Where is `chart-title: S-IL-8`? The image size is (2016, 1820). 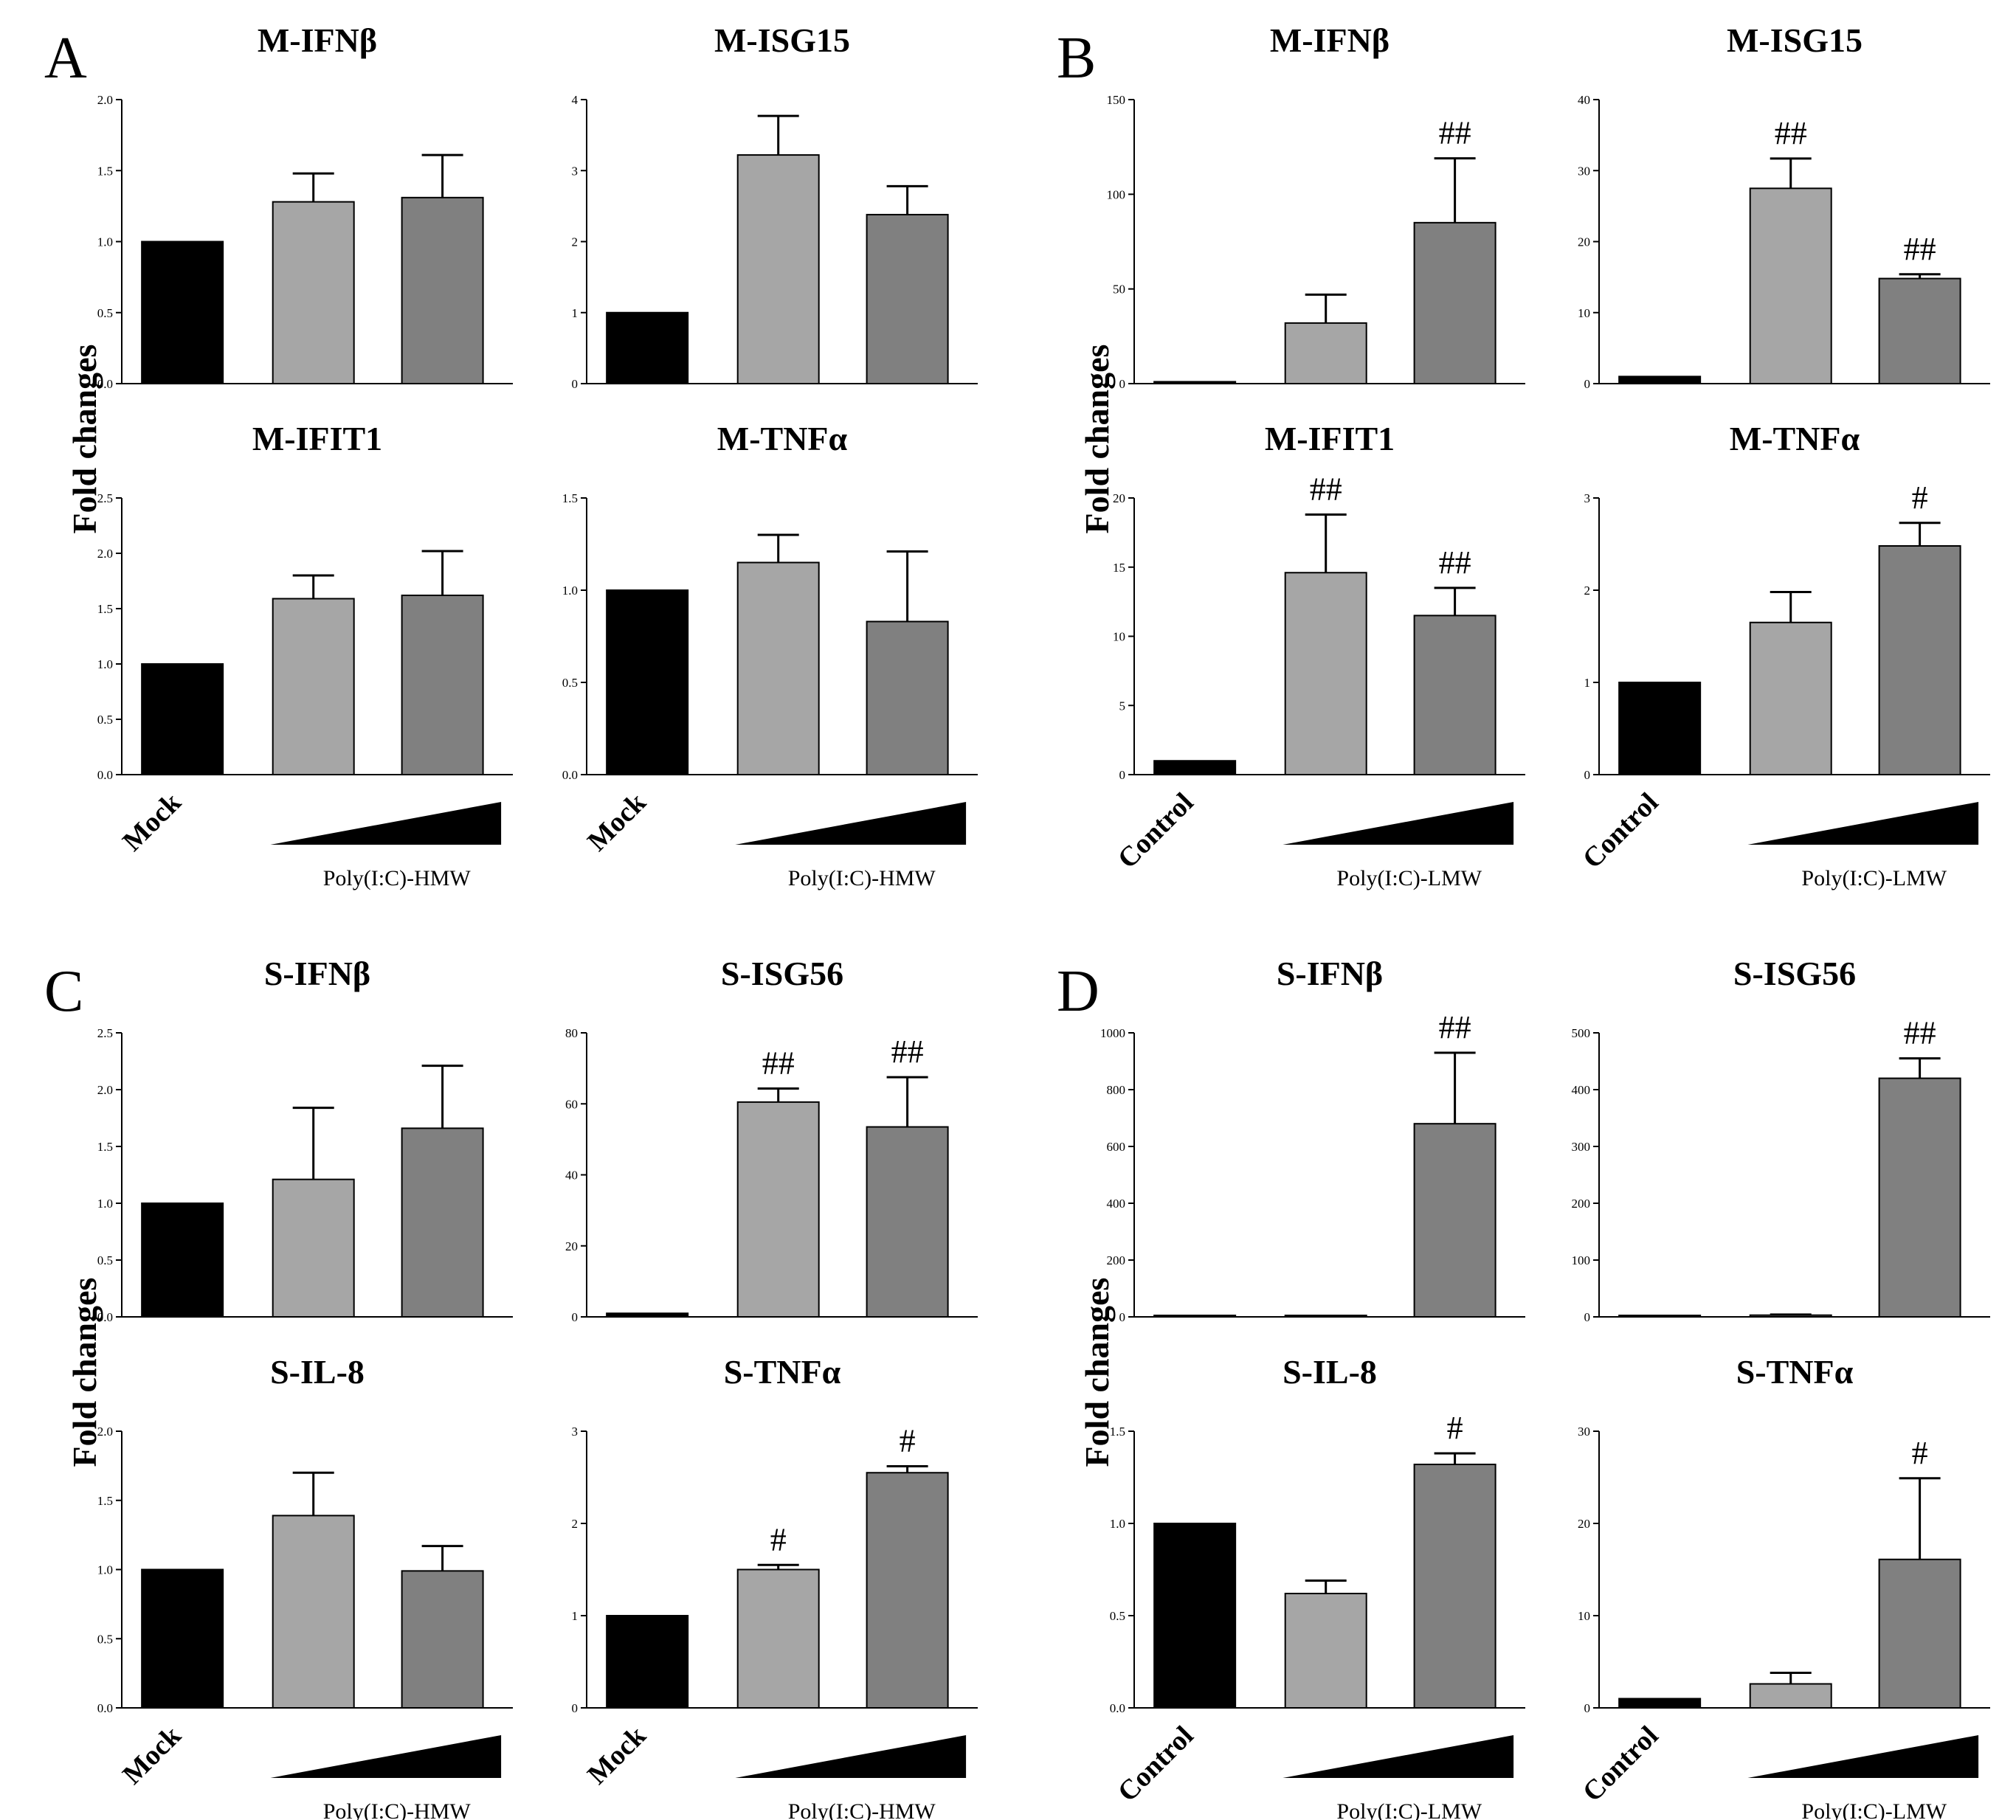 chart-title: S-IL-8 is located at coordinates (318, 1372).